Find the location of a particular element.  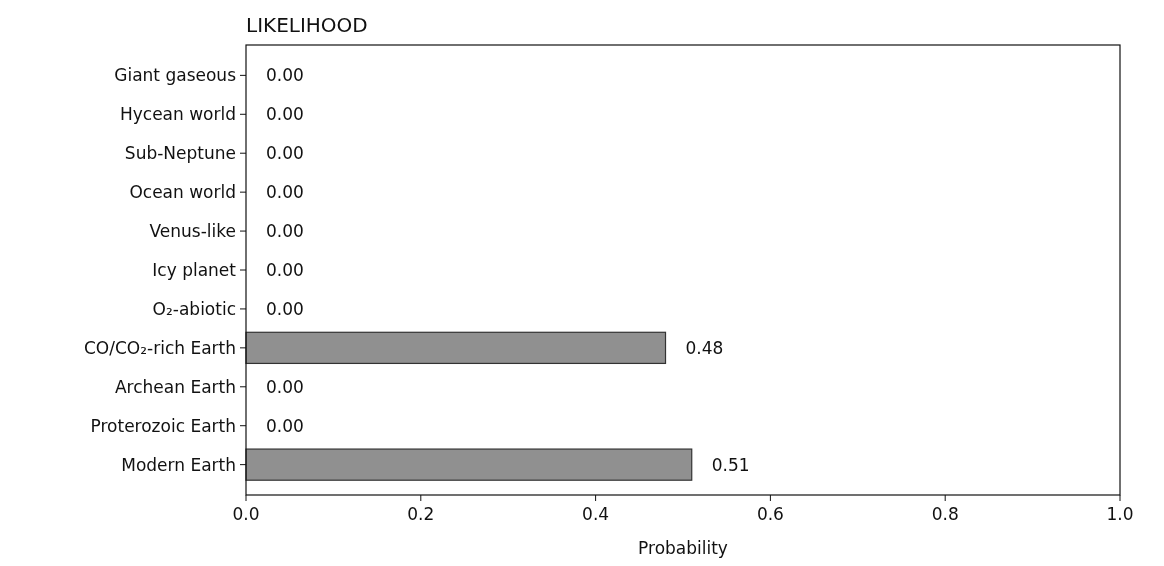

y-tick-label: Hycean world is located at coordinates (177, 114).